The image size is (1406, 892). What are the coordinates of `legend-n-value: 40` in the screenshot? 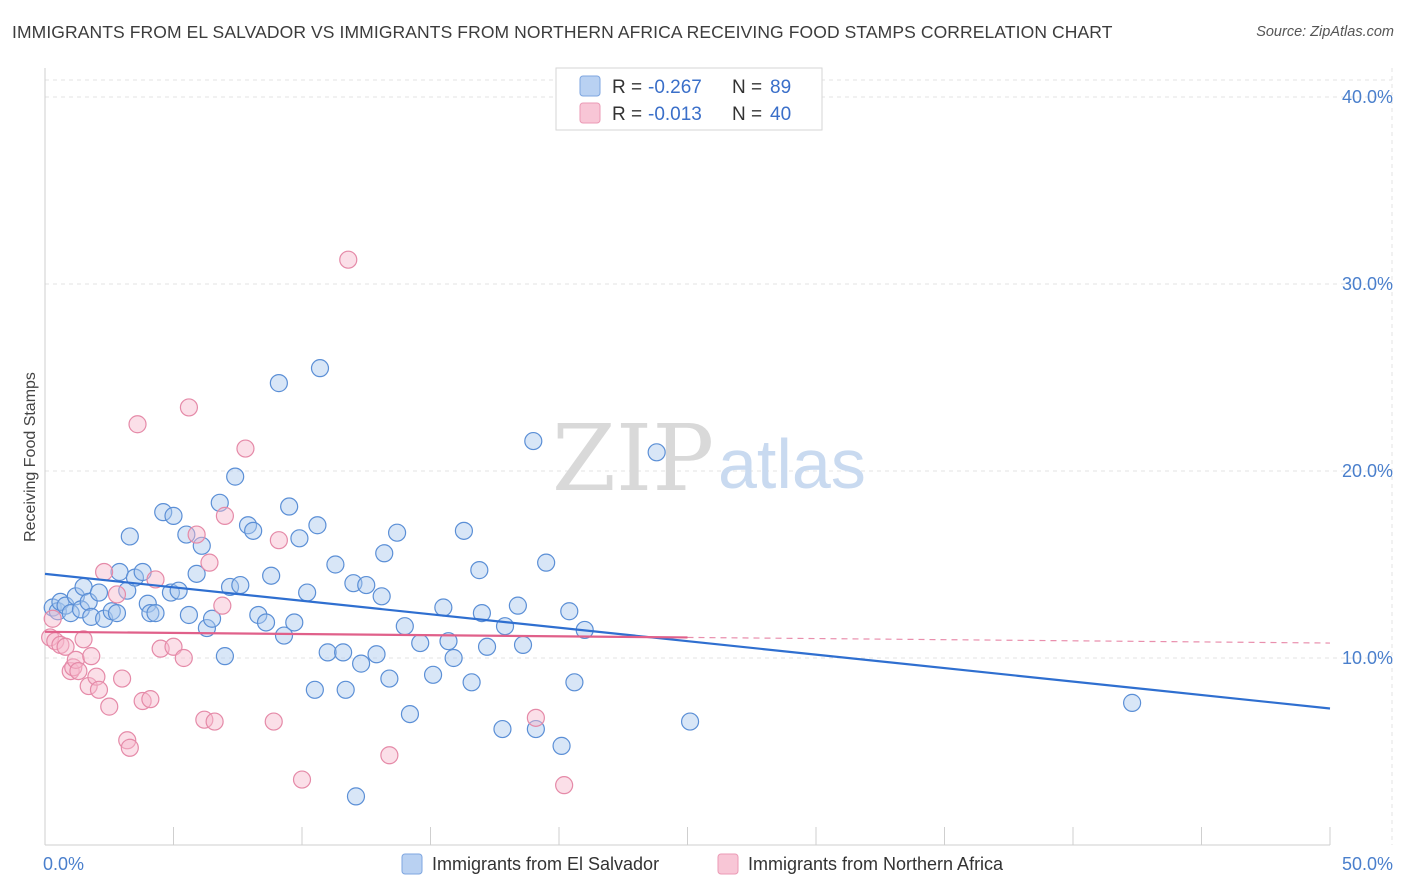 It's located at (780, 114).